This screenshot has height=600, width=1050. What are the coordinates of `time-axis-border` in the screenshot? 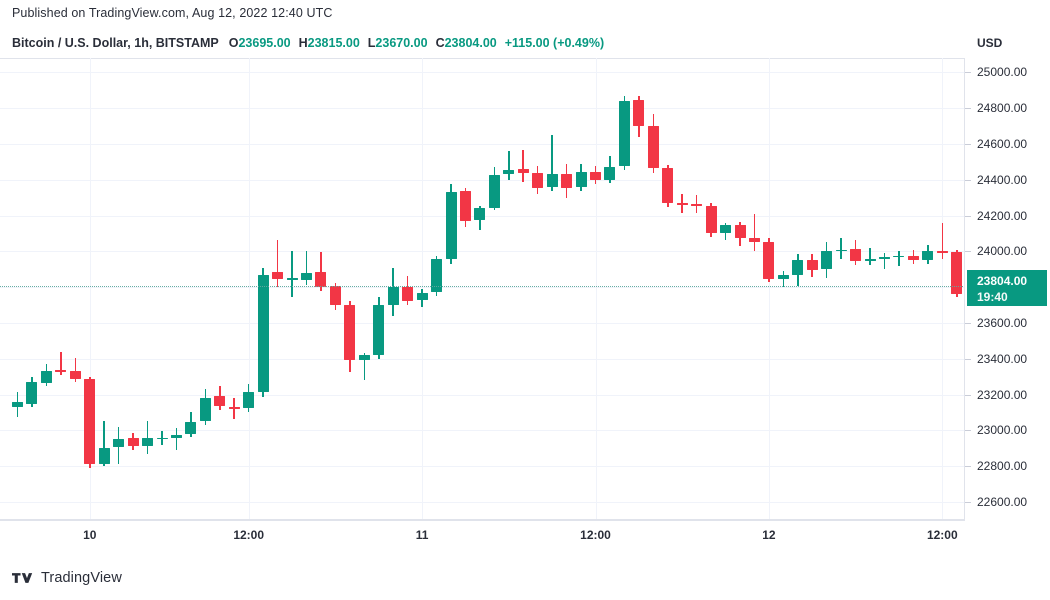 It's located at (482, 520).